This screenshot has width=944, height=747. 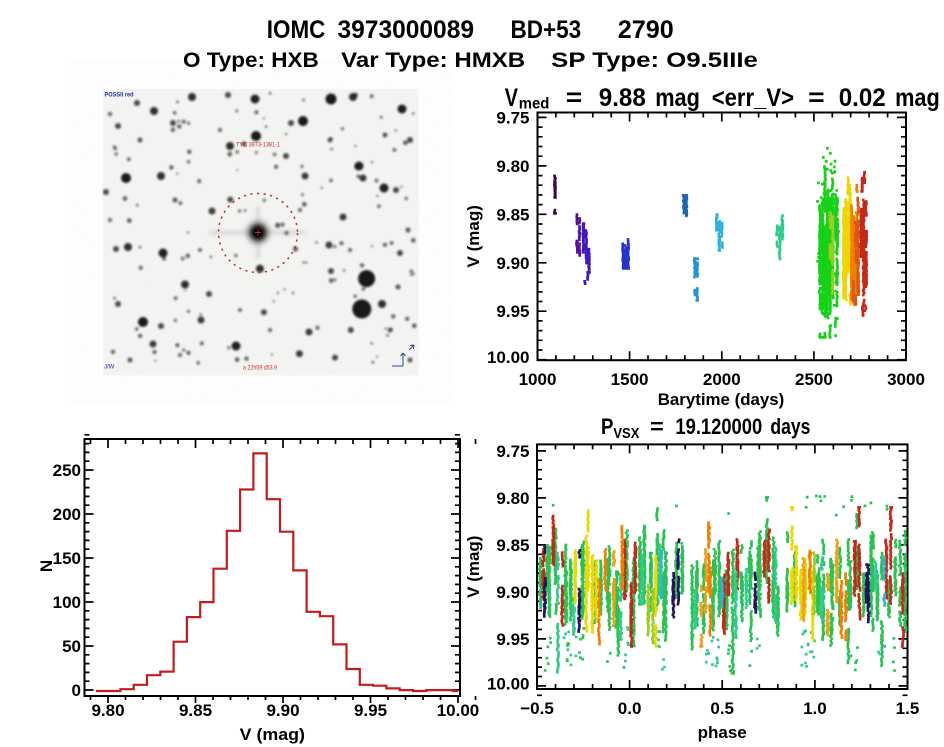 What do you see at coordinates (46, 566) in the screenshot?
I see `svg-text: N` at bounding box center [46, 566].